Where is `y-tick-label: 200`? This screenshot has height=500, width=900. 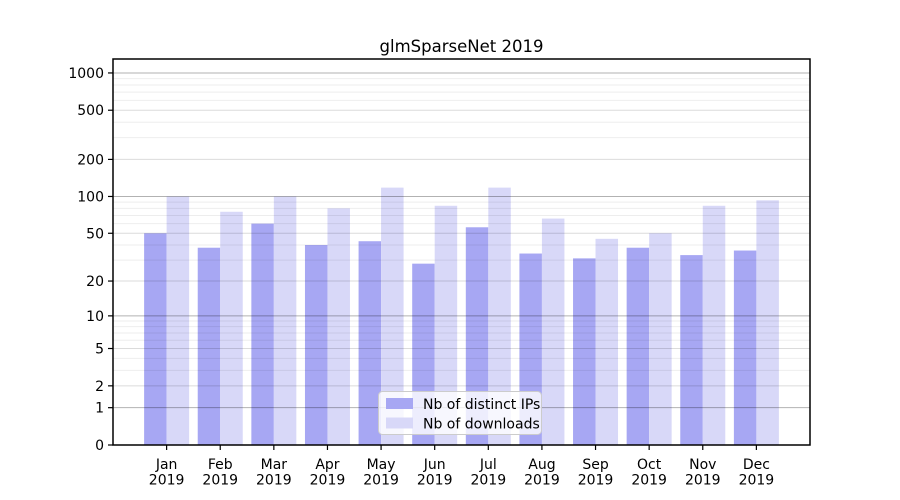 y-tick-label: 200 is located at coordinates (90, 160).